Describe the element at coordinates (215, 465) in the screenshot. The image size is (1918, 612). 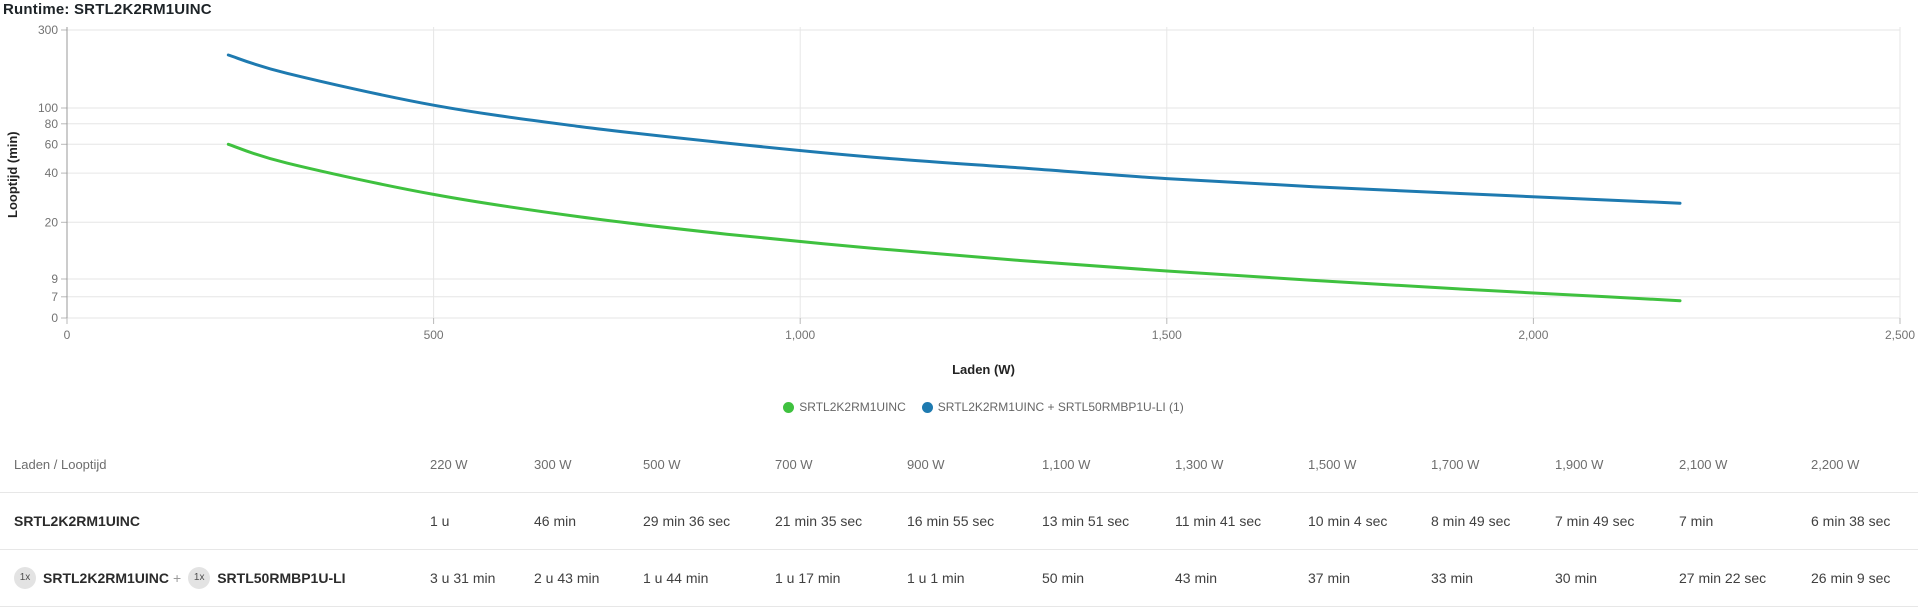
I see `header-cell-label: Laden / Looptijd` at that location.